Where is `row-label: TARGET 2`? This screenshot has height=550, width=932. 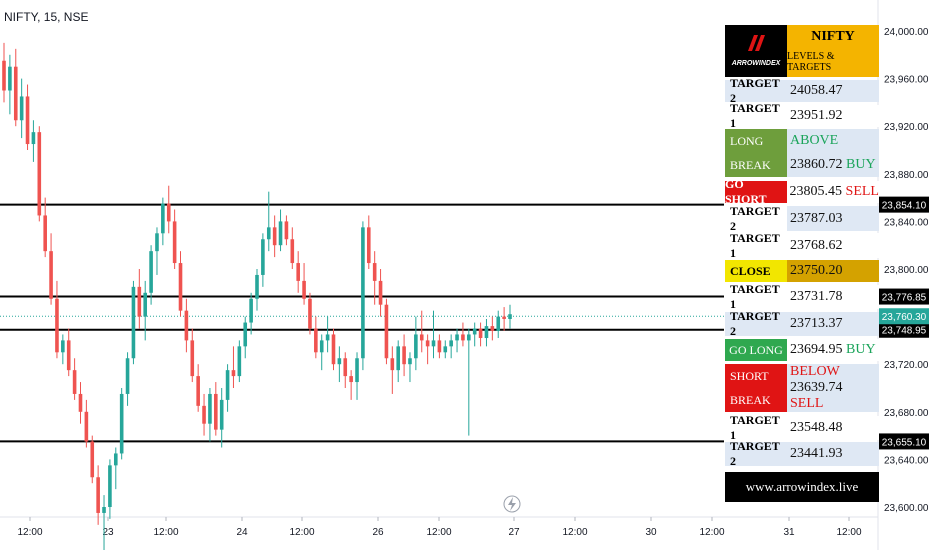
row-label: TARGET 2 is located at coordinates (755, 90).